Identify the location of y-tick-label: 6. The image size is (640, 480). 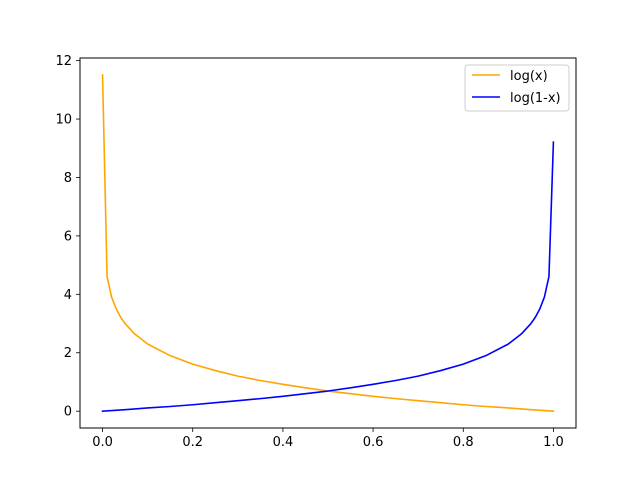
(68, 236).